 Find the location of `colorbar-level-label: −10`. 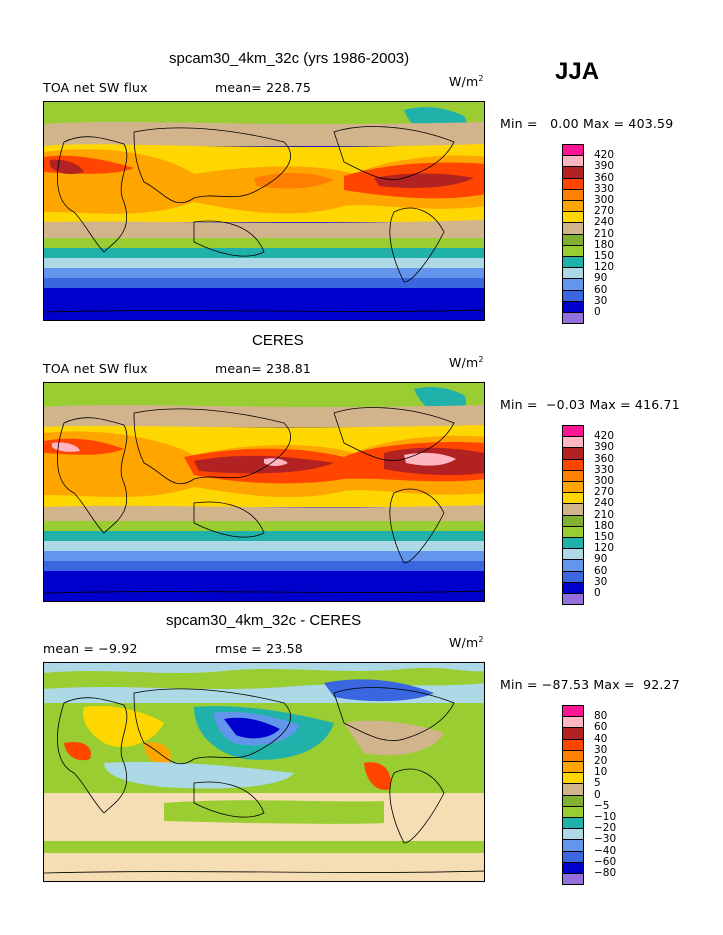

colorbar-level-label: −10 is located at coordinates (605, 817).